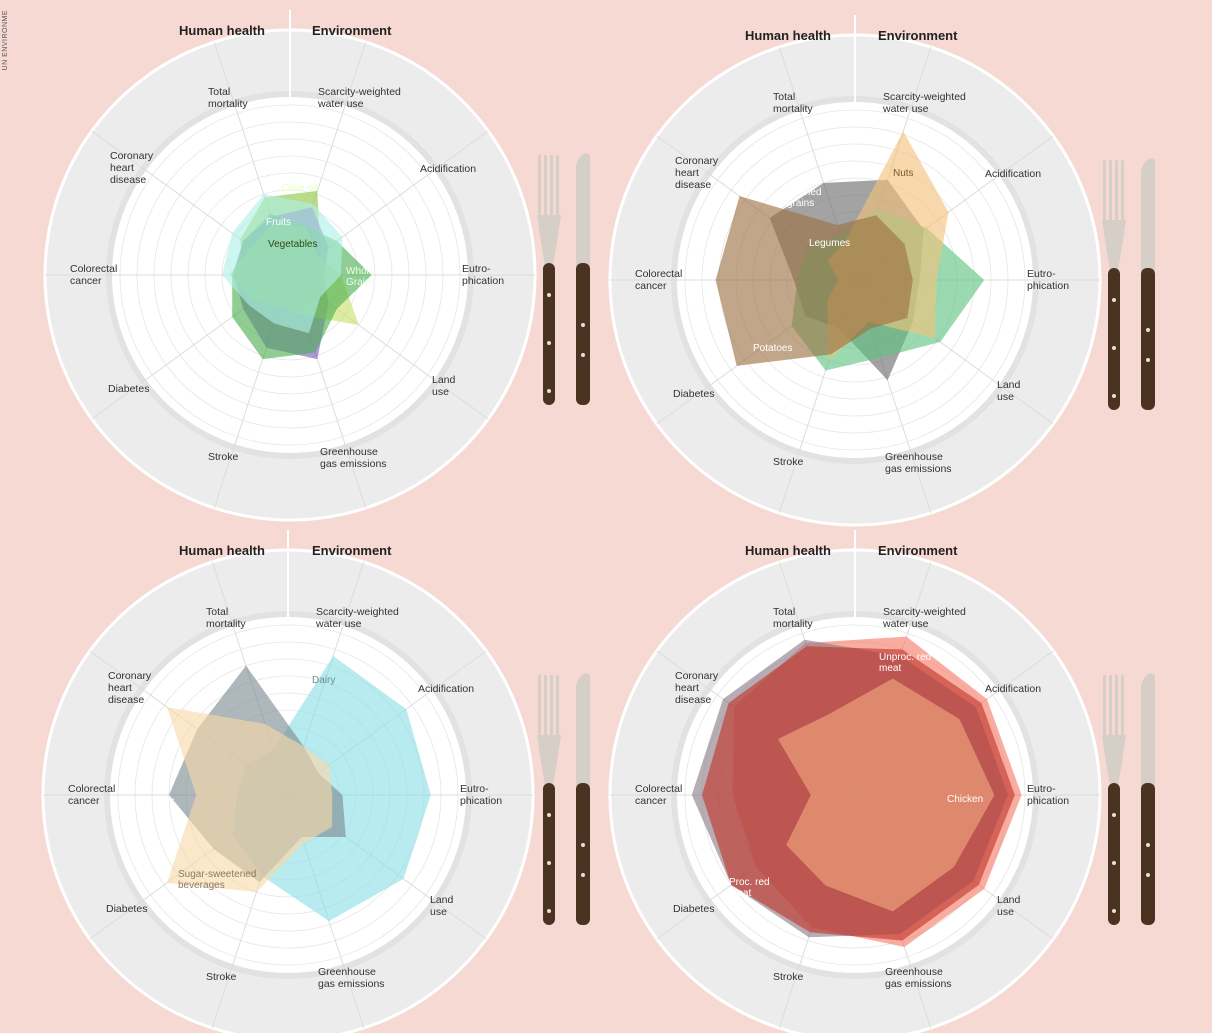 The image size is (1212, 1033). I want to click on series-label: Sugar-sweetened beverages, so click(217, 880).